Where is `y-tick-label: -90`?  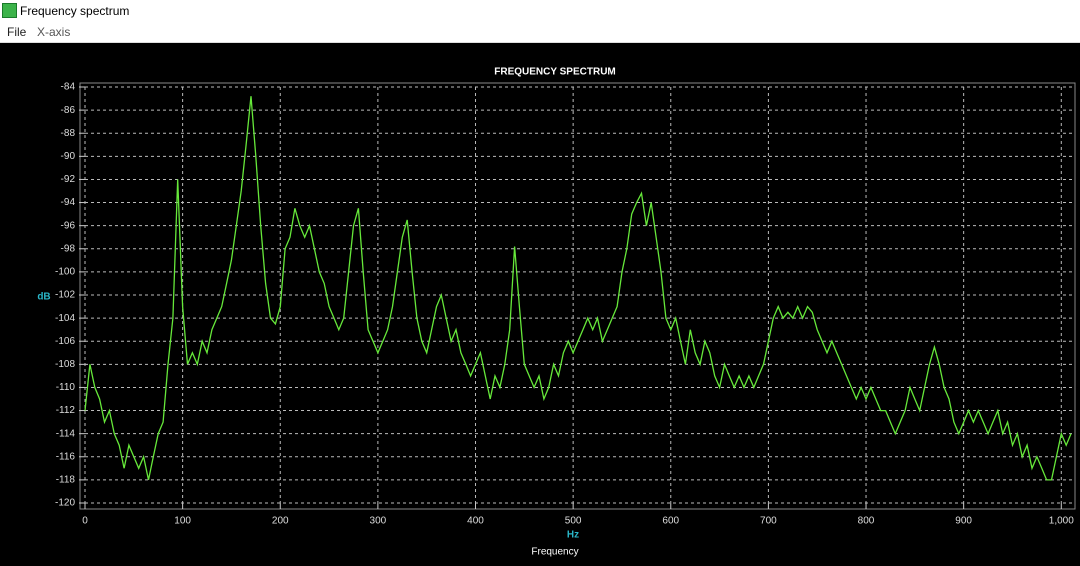
y-tick-label: -90 is located at coordinates (68, 156).